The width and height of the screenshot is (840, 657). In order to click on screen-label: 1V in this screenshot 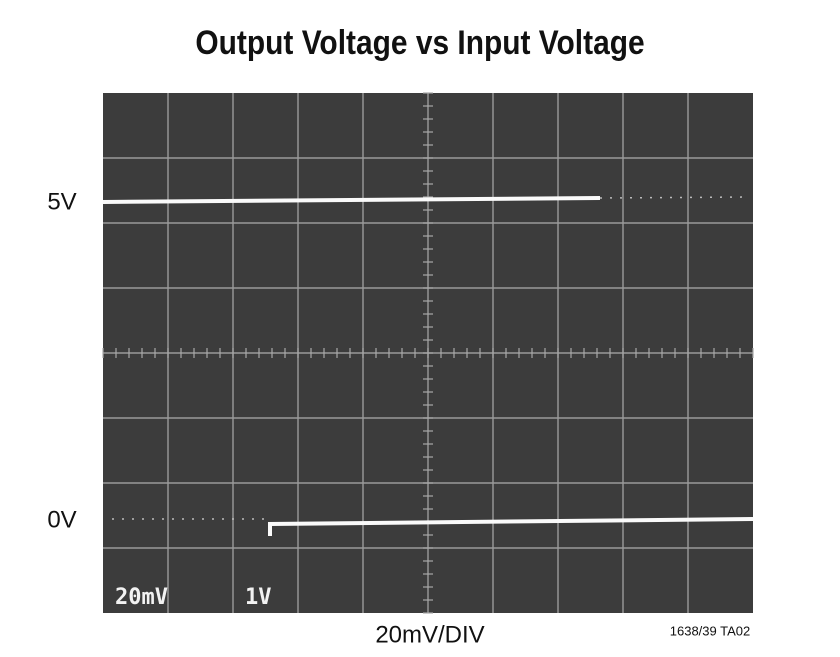, I will do `click(258, 597)`.